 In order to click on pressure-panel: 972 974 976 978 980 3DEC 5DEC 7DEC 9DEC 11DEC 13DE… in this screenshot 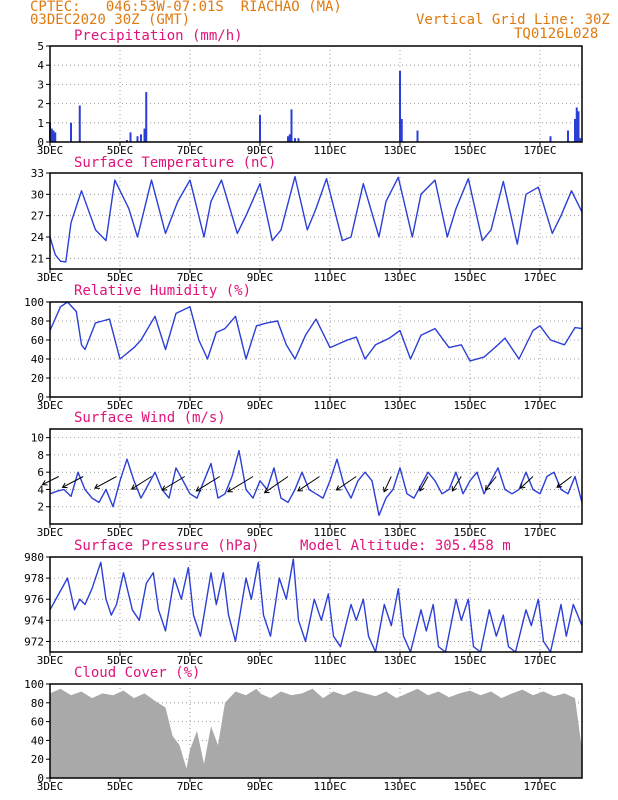, I will do `click(303, 609)`.